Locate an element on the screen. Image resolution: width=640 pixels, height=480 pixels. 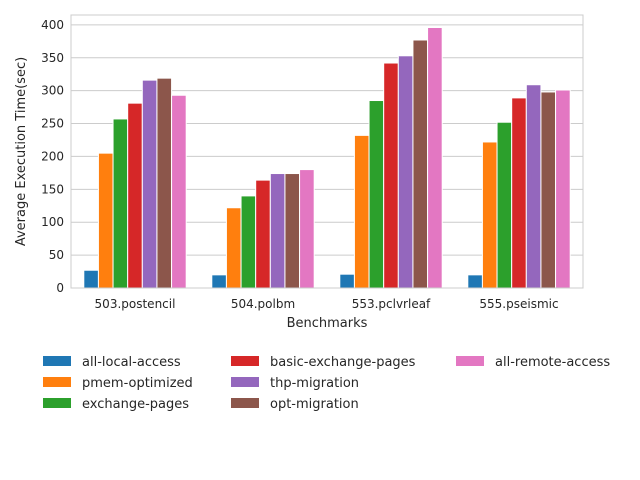
legend-swatch-opt-migration is located at coordinates (245, 403).